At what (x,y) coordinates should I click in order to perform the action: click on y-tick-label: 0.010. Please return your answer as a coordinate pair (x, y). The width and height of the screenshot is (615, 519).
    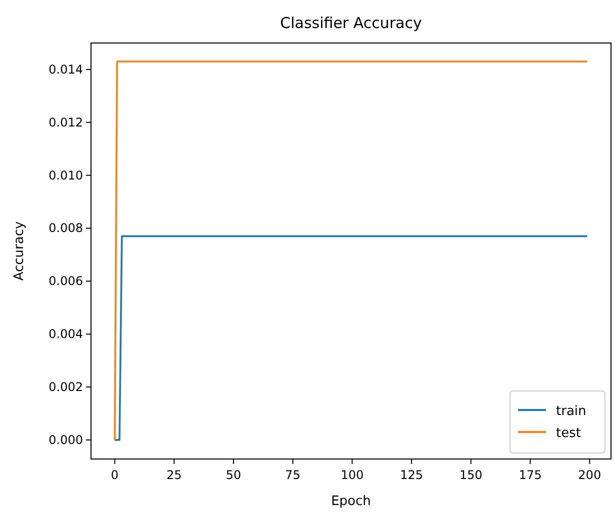
    Looking at the image, I should click on (65, 175).